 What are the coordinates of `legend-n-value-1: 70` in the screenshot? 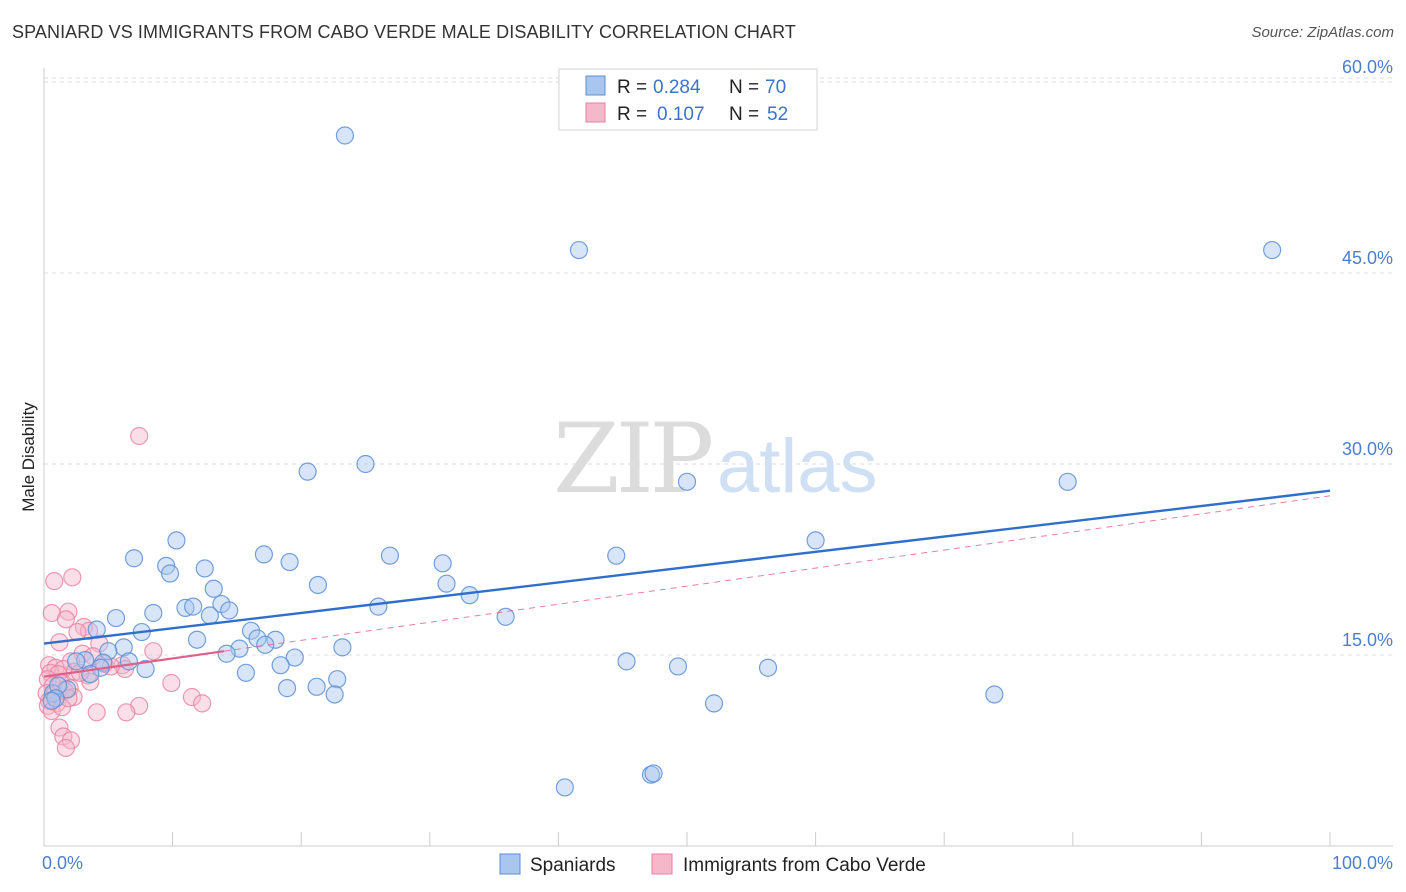 It's located at (775, 87).